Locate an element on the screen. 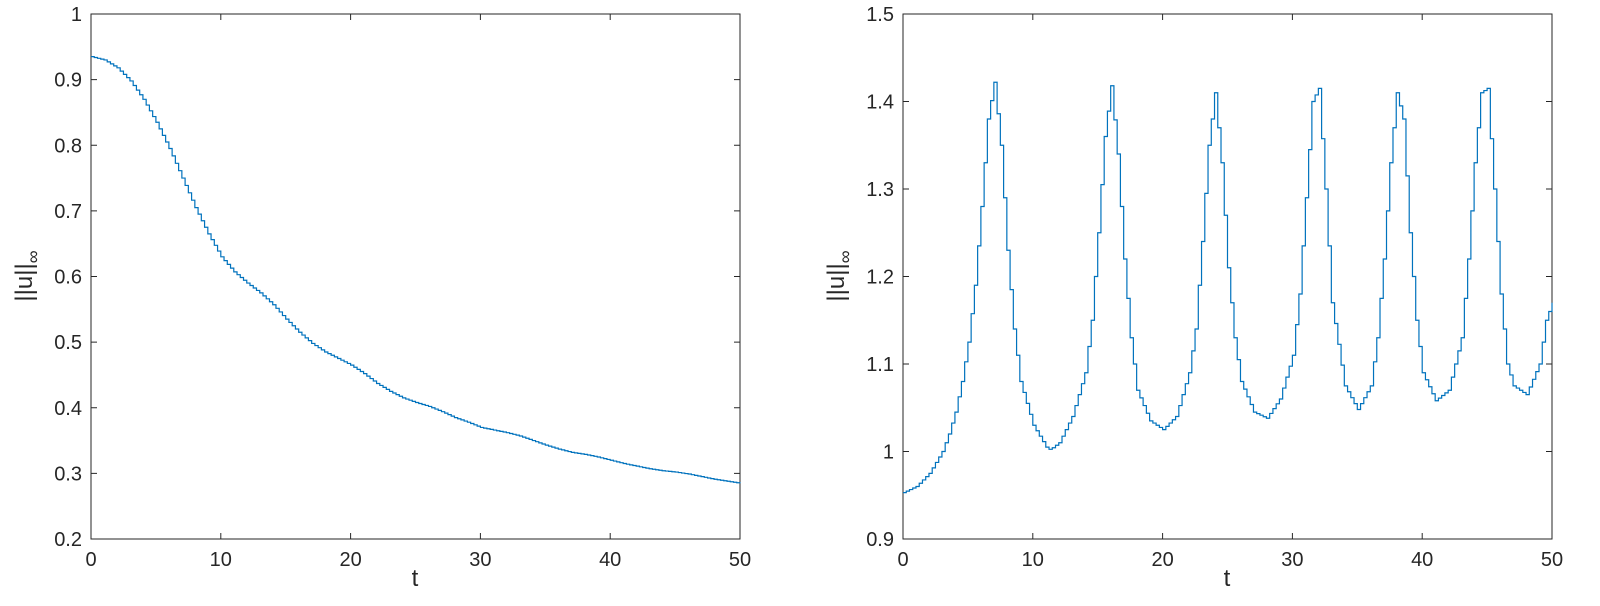  y-tick-label: 0.4 is located at coordinates (68, 409).